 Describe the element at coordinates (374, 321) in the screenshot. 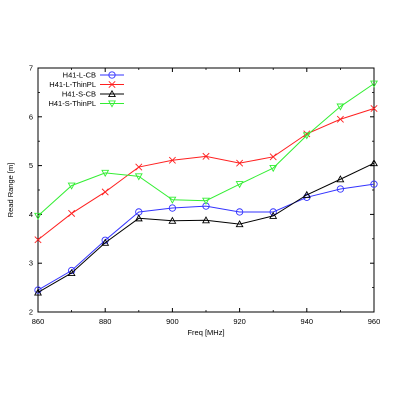

I see `x-tick-label: 960` at that location.